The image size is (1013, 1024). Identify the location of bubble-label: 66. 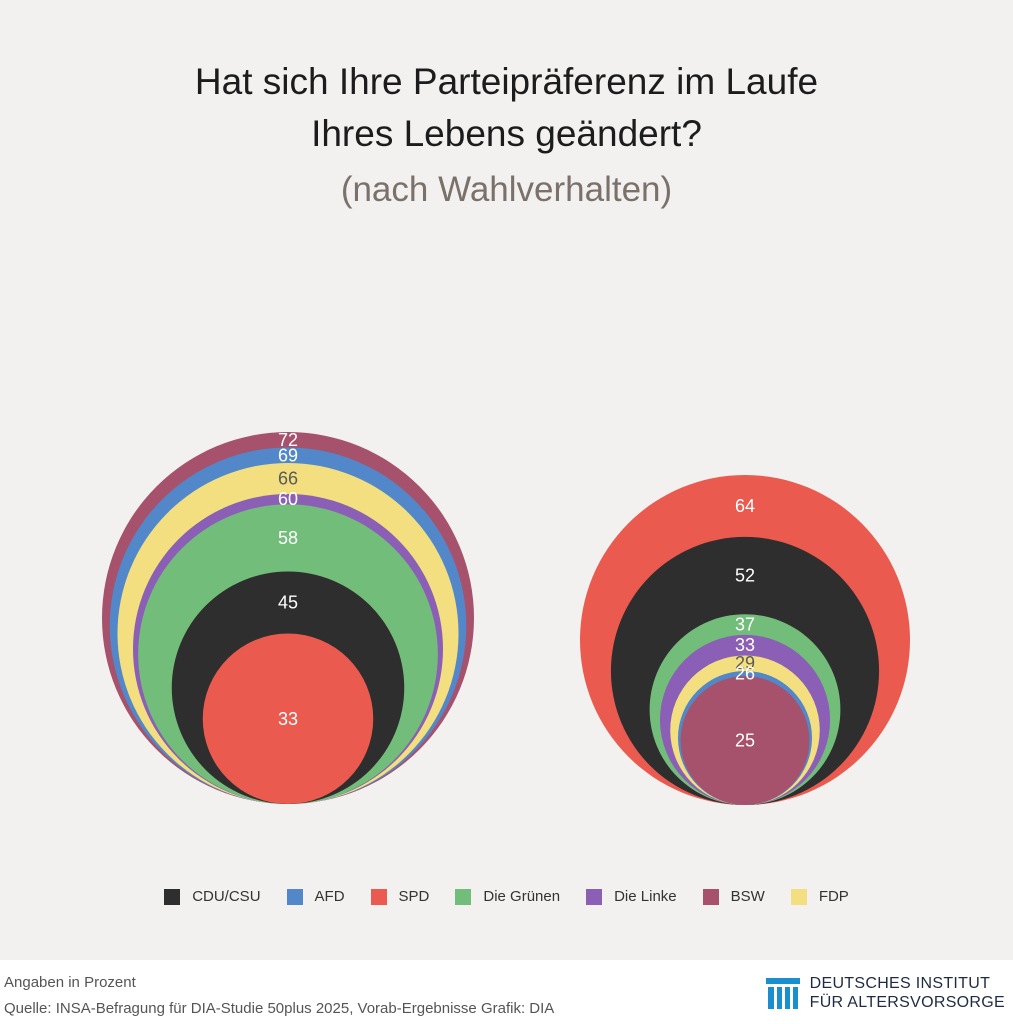
(288, 479).